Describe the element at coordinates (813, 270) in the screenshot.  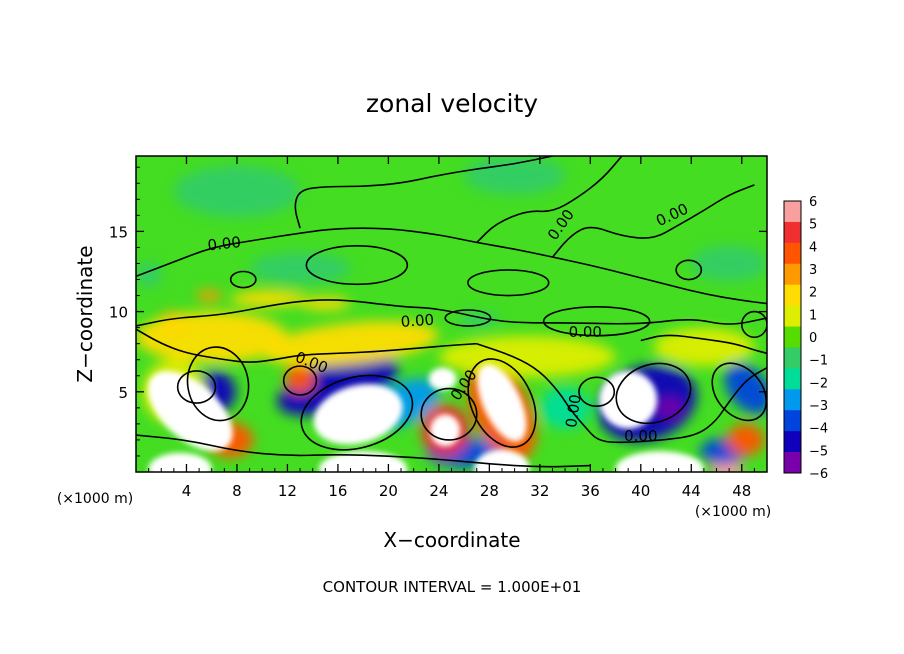
I see `colorbar-label-3: 3` at that location.